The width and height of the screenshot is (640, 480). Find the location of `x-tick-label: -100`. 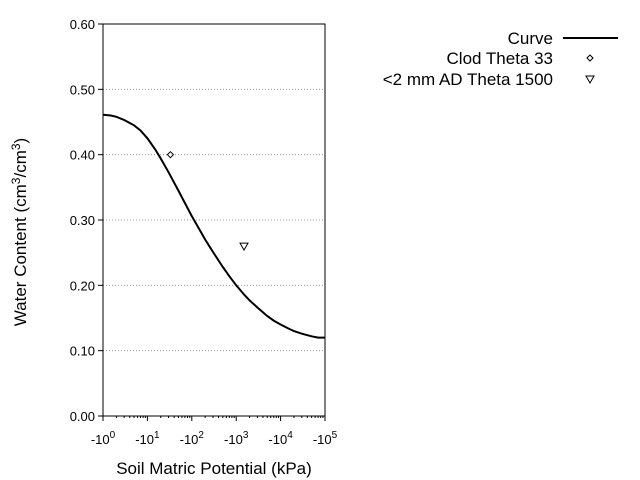

x-tick-label: -100 is located at coordinates (103, 438).